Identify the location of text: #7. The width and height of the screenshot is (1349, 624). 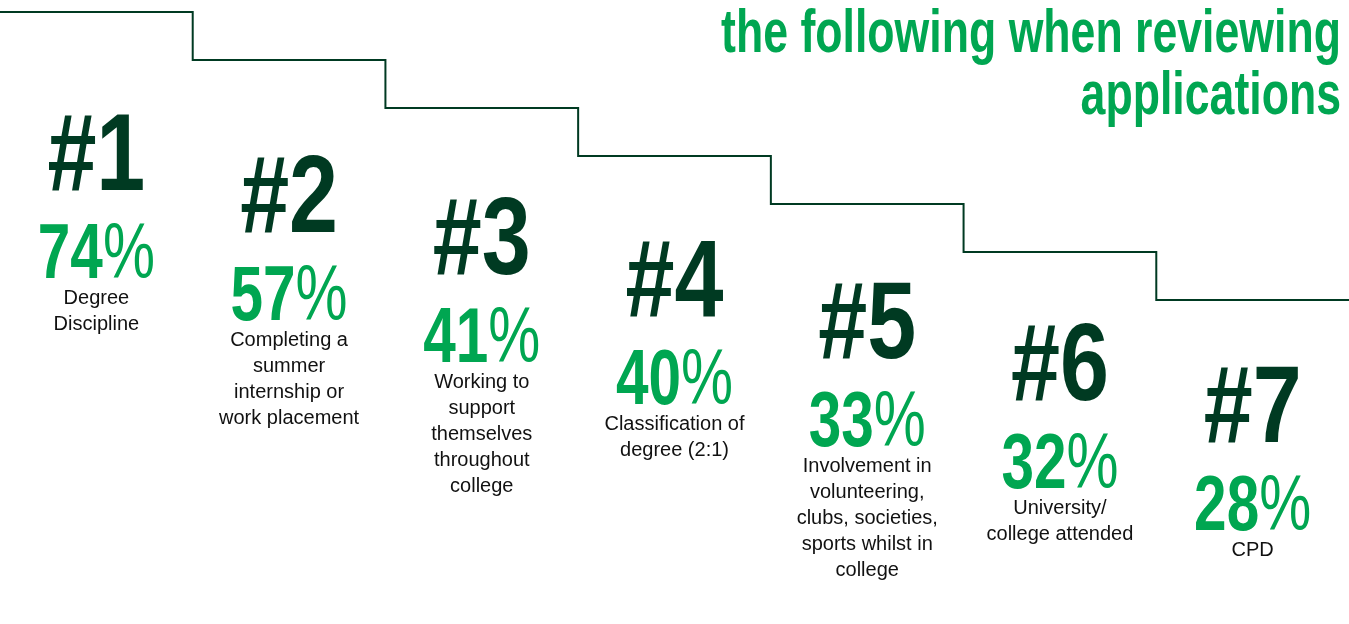
(1252, 404).